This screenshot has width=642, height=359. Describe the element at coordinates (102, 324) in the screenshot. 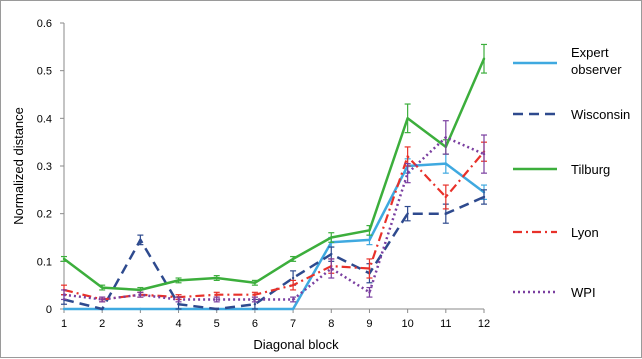

I see `x-tick-label: 2` at that location.